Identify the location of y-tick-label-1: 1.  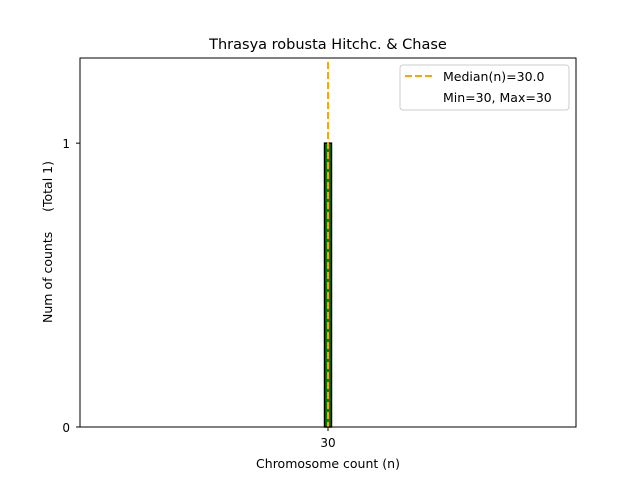
(66, 144).